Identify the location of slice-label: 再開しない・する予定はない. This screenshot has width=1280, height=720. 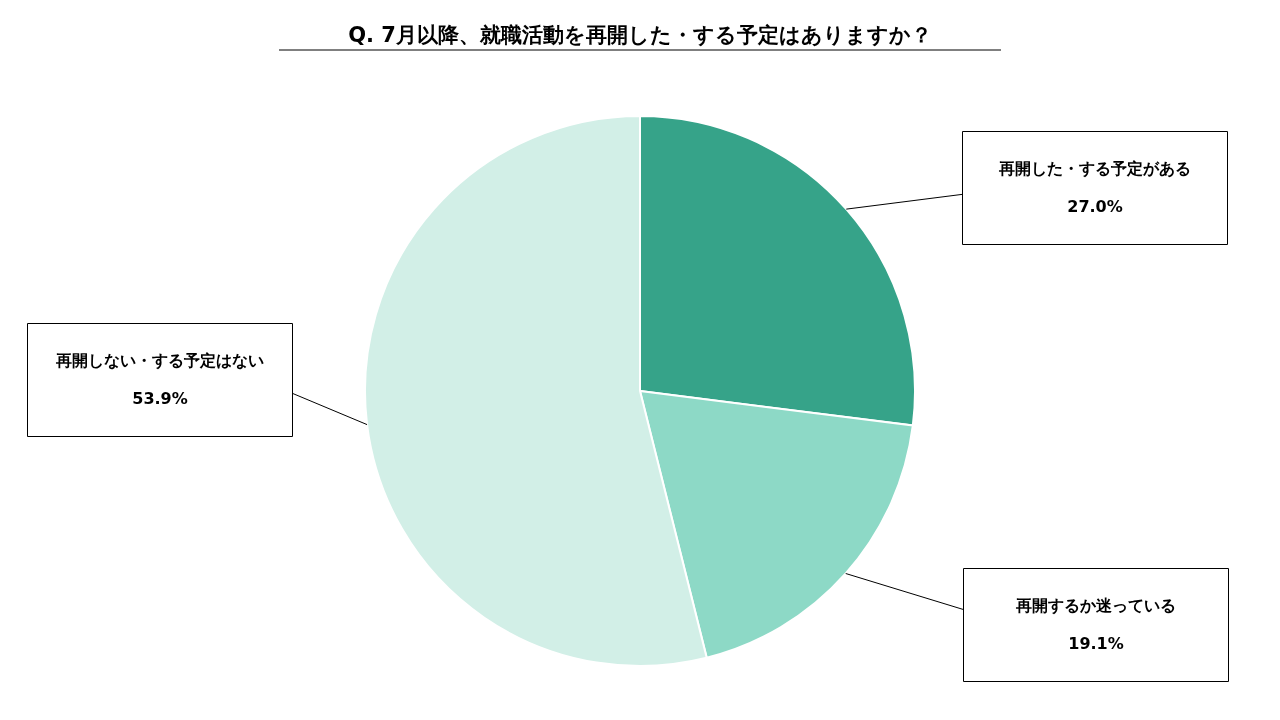
(159, 360).